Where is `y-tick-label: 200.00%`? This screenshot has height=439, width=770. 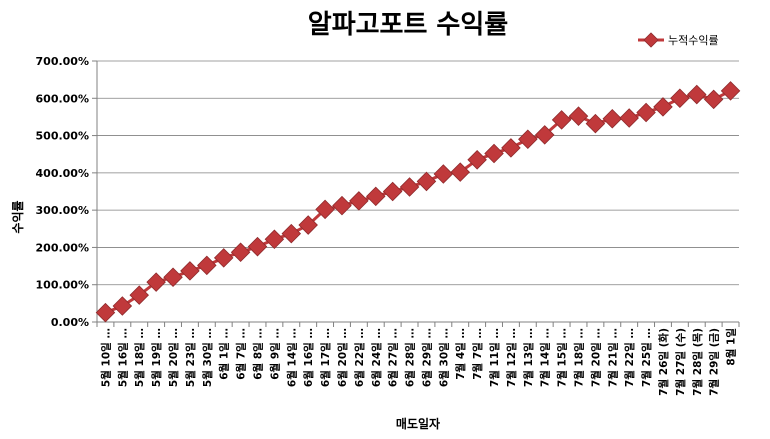
y-tick-label: 200.00% is located at coordinates (62, 247).